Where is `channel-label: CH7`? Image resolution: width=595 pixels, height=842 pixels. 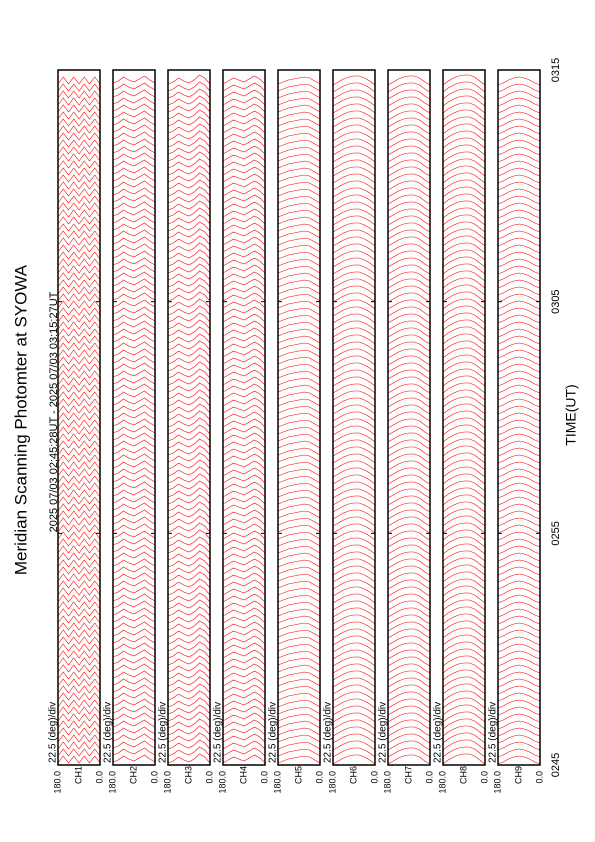 channel-label: CH7 is located at coordinates (408, 775).